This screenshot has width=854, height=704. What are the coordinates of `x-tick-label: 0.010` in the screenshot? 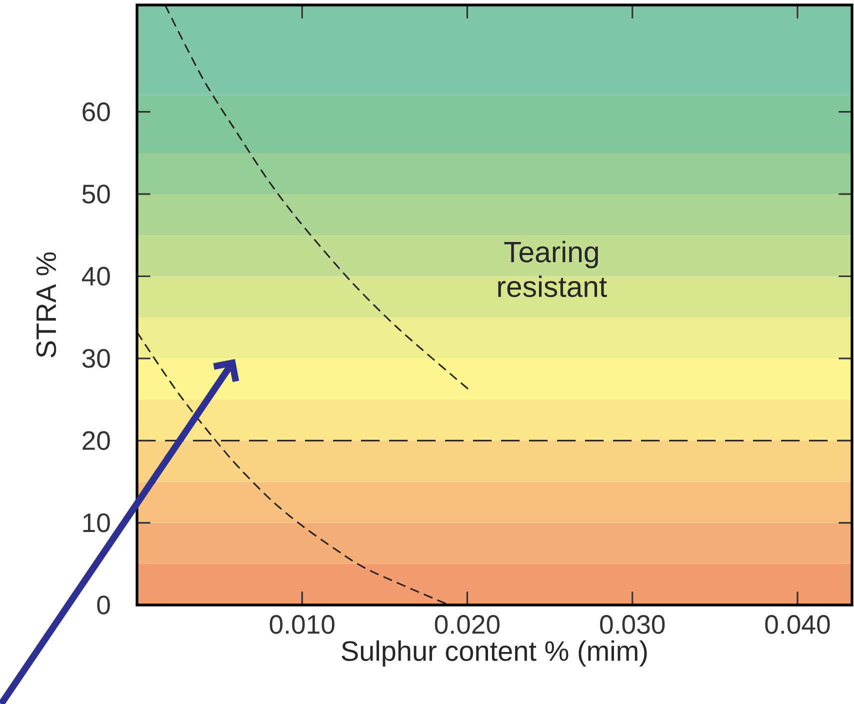 It's located at (302, 624).